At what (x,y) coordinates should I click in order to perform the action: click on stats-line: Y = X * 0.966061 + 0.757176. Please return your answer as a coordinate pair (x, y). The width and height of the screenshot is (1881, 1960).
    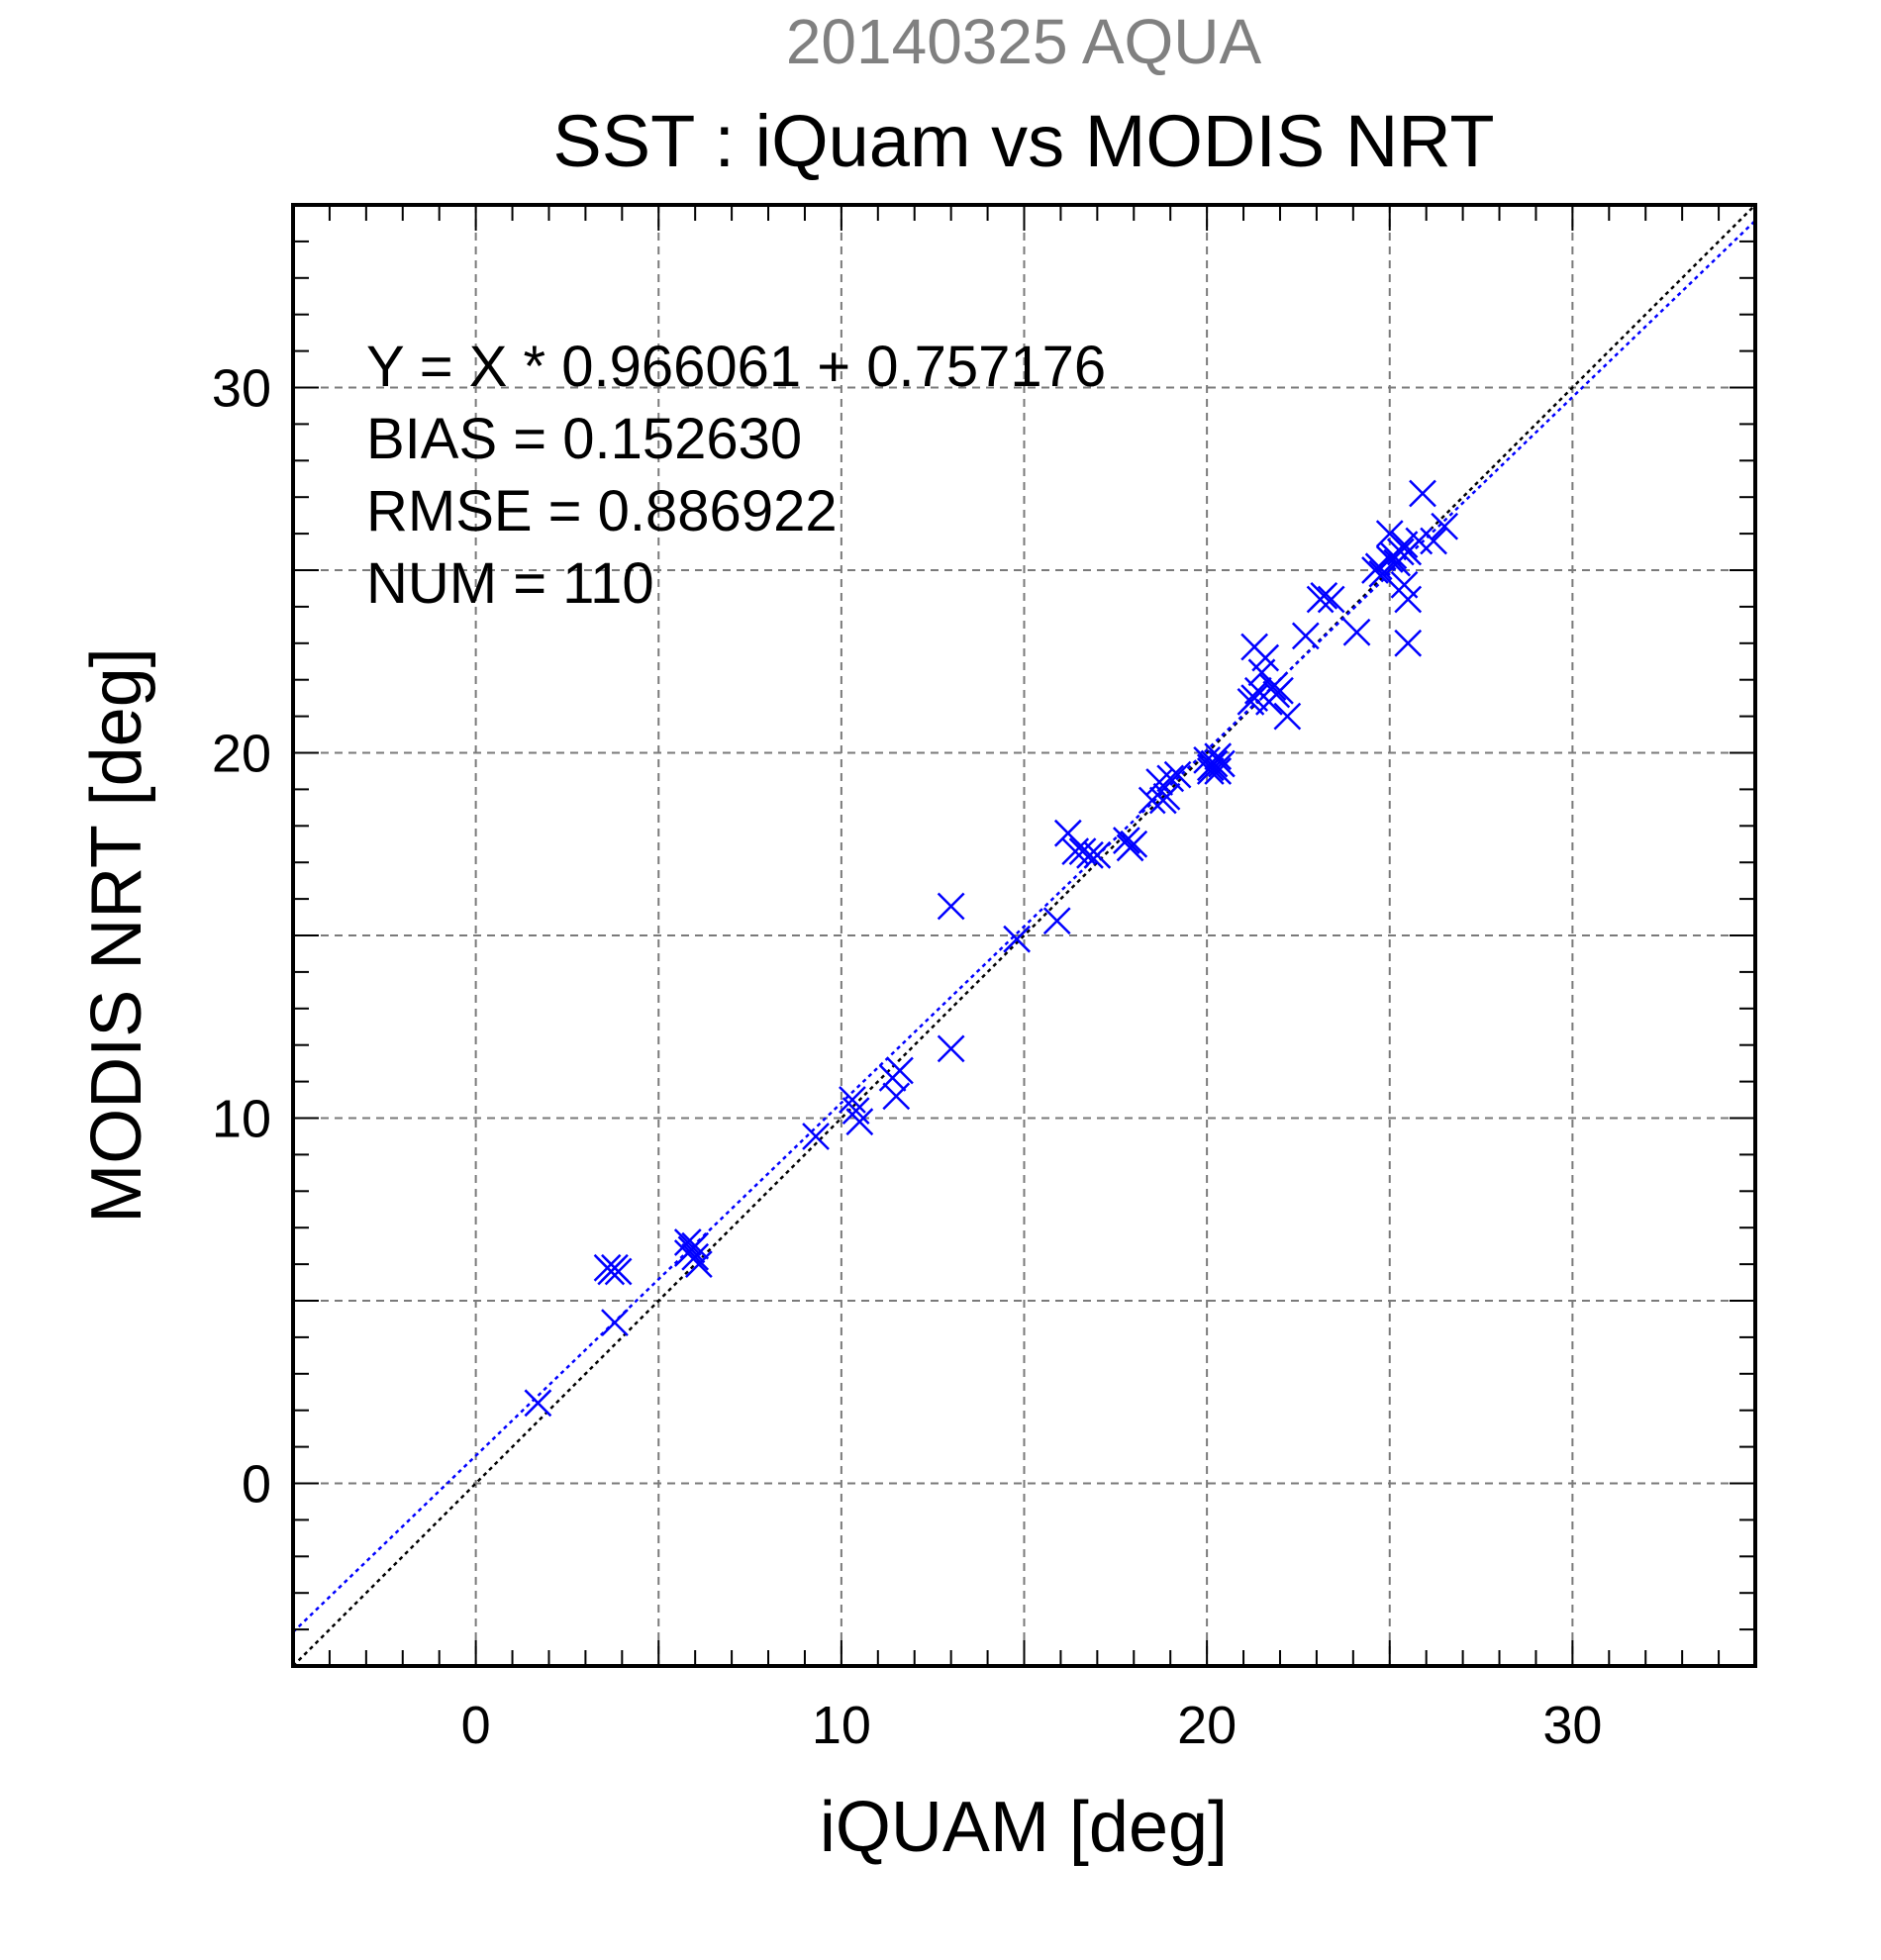
    Looking at the image, I should click on (736, 367).